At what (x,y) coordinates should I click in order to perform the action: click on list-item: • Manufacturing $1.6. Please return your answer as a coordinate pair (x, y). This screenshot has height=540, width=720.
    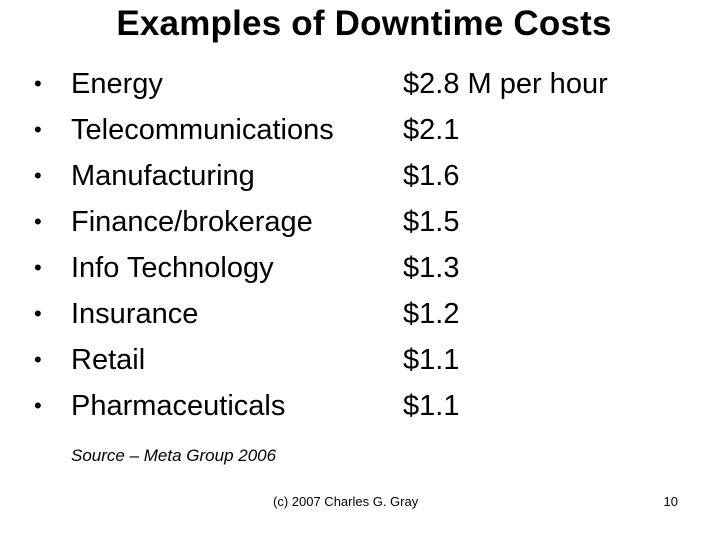
    Looking at the image, I should click on (360, 176).